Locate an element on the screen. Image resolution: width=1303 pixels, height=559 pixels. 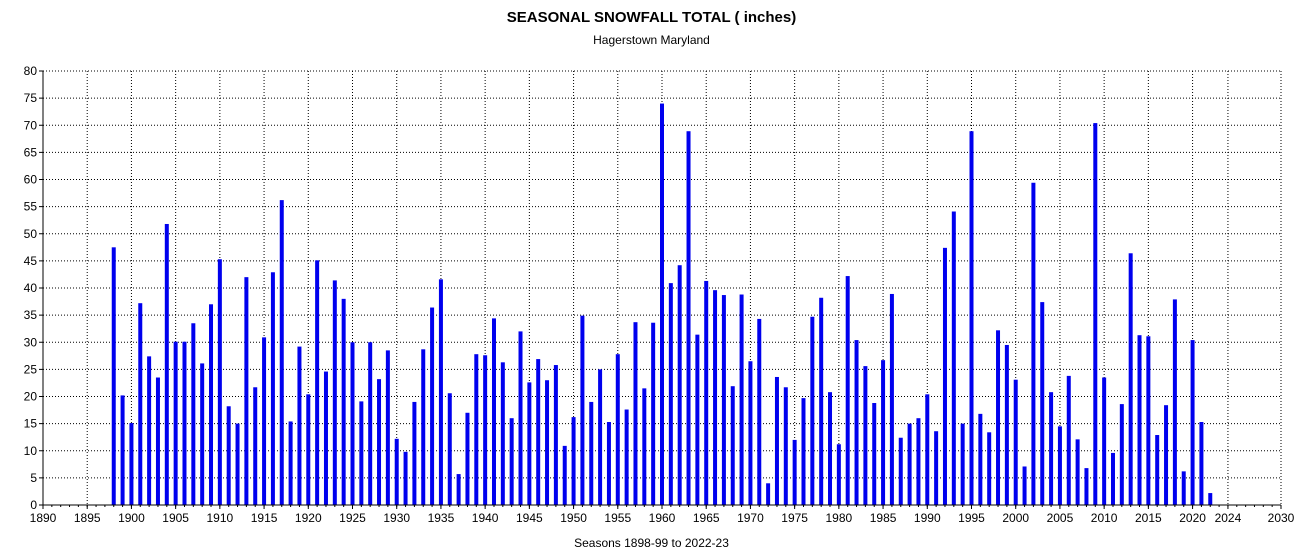
bar-1901 is located at coordinates (140, 404).